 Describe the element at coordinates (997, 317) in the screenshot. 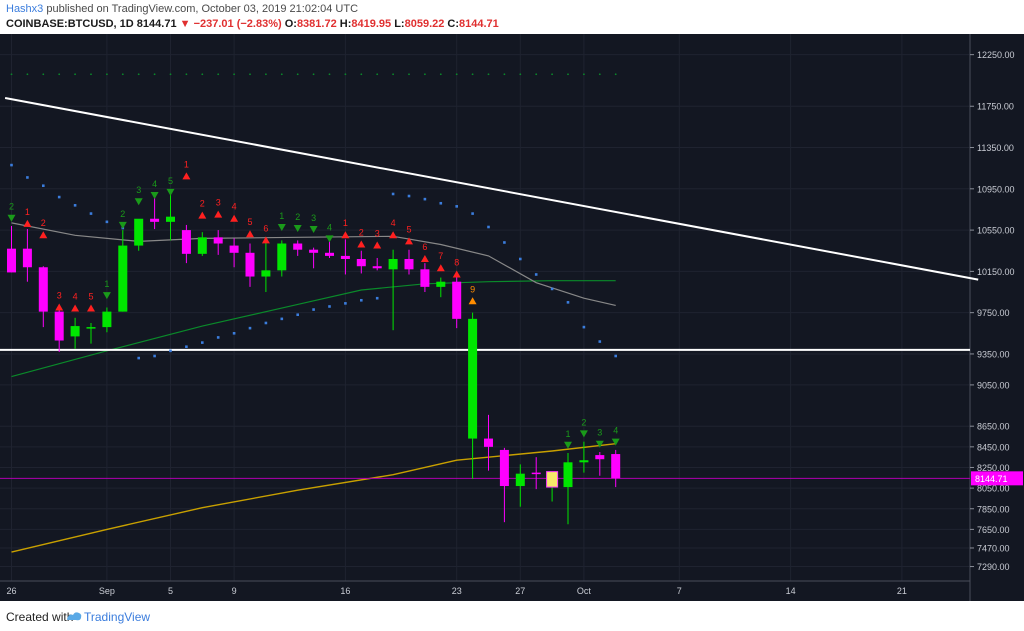

I see `price-axis-background` at that location.